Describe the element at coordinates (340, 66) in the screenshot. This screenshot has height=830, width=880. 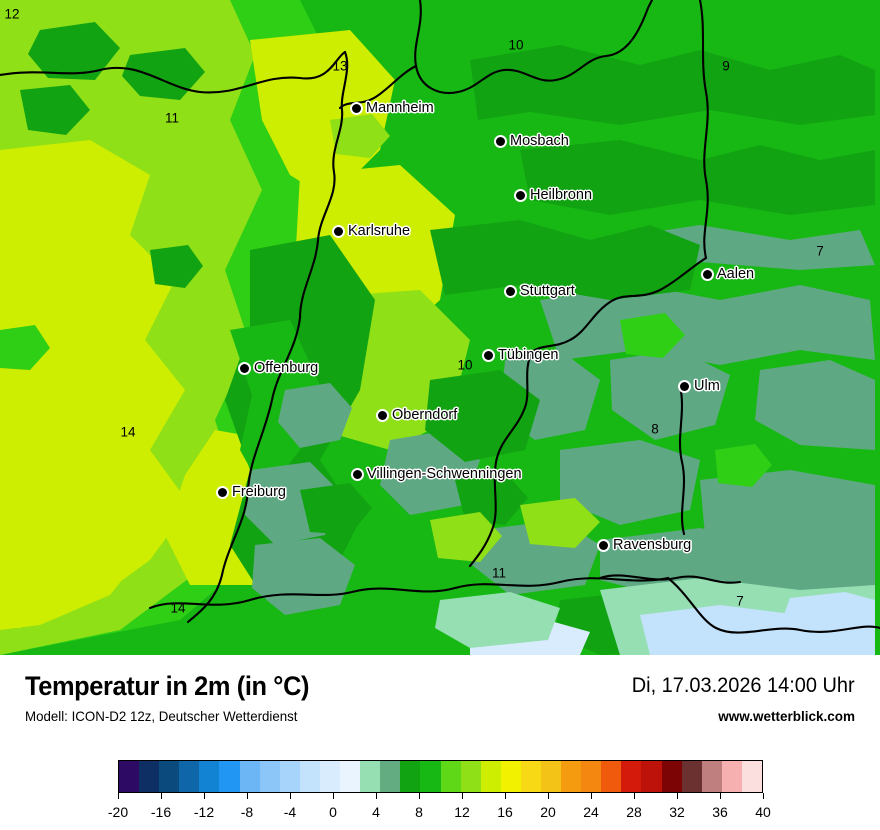
I see `isoline-label: 13` at that location.